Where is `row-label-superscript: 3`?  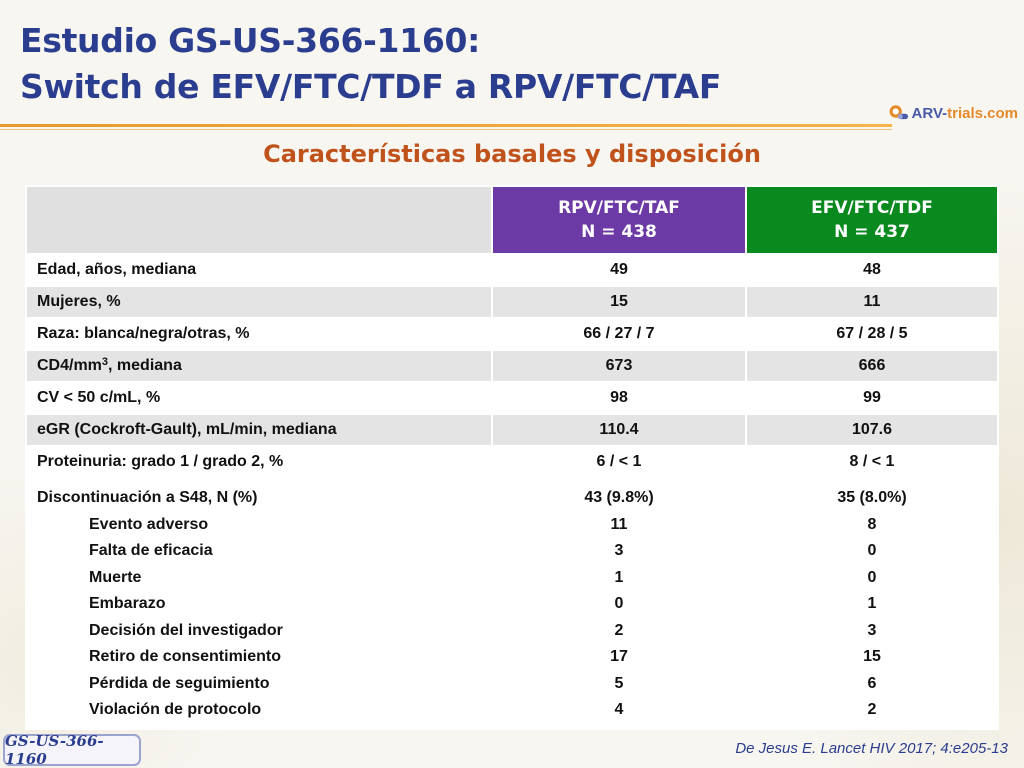
row-label-superscript: 3 is located at coordinates (105, 362).